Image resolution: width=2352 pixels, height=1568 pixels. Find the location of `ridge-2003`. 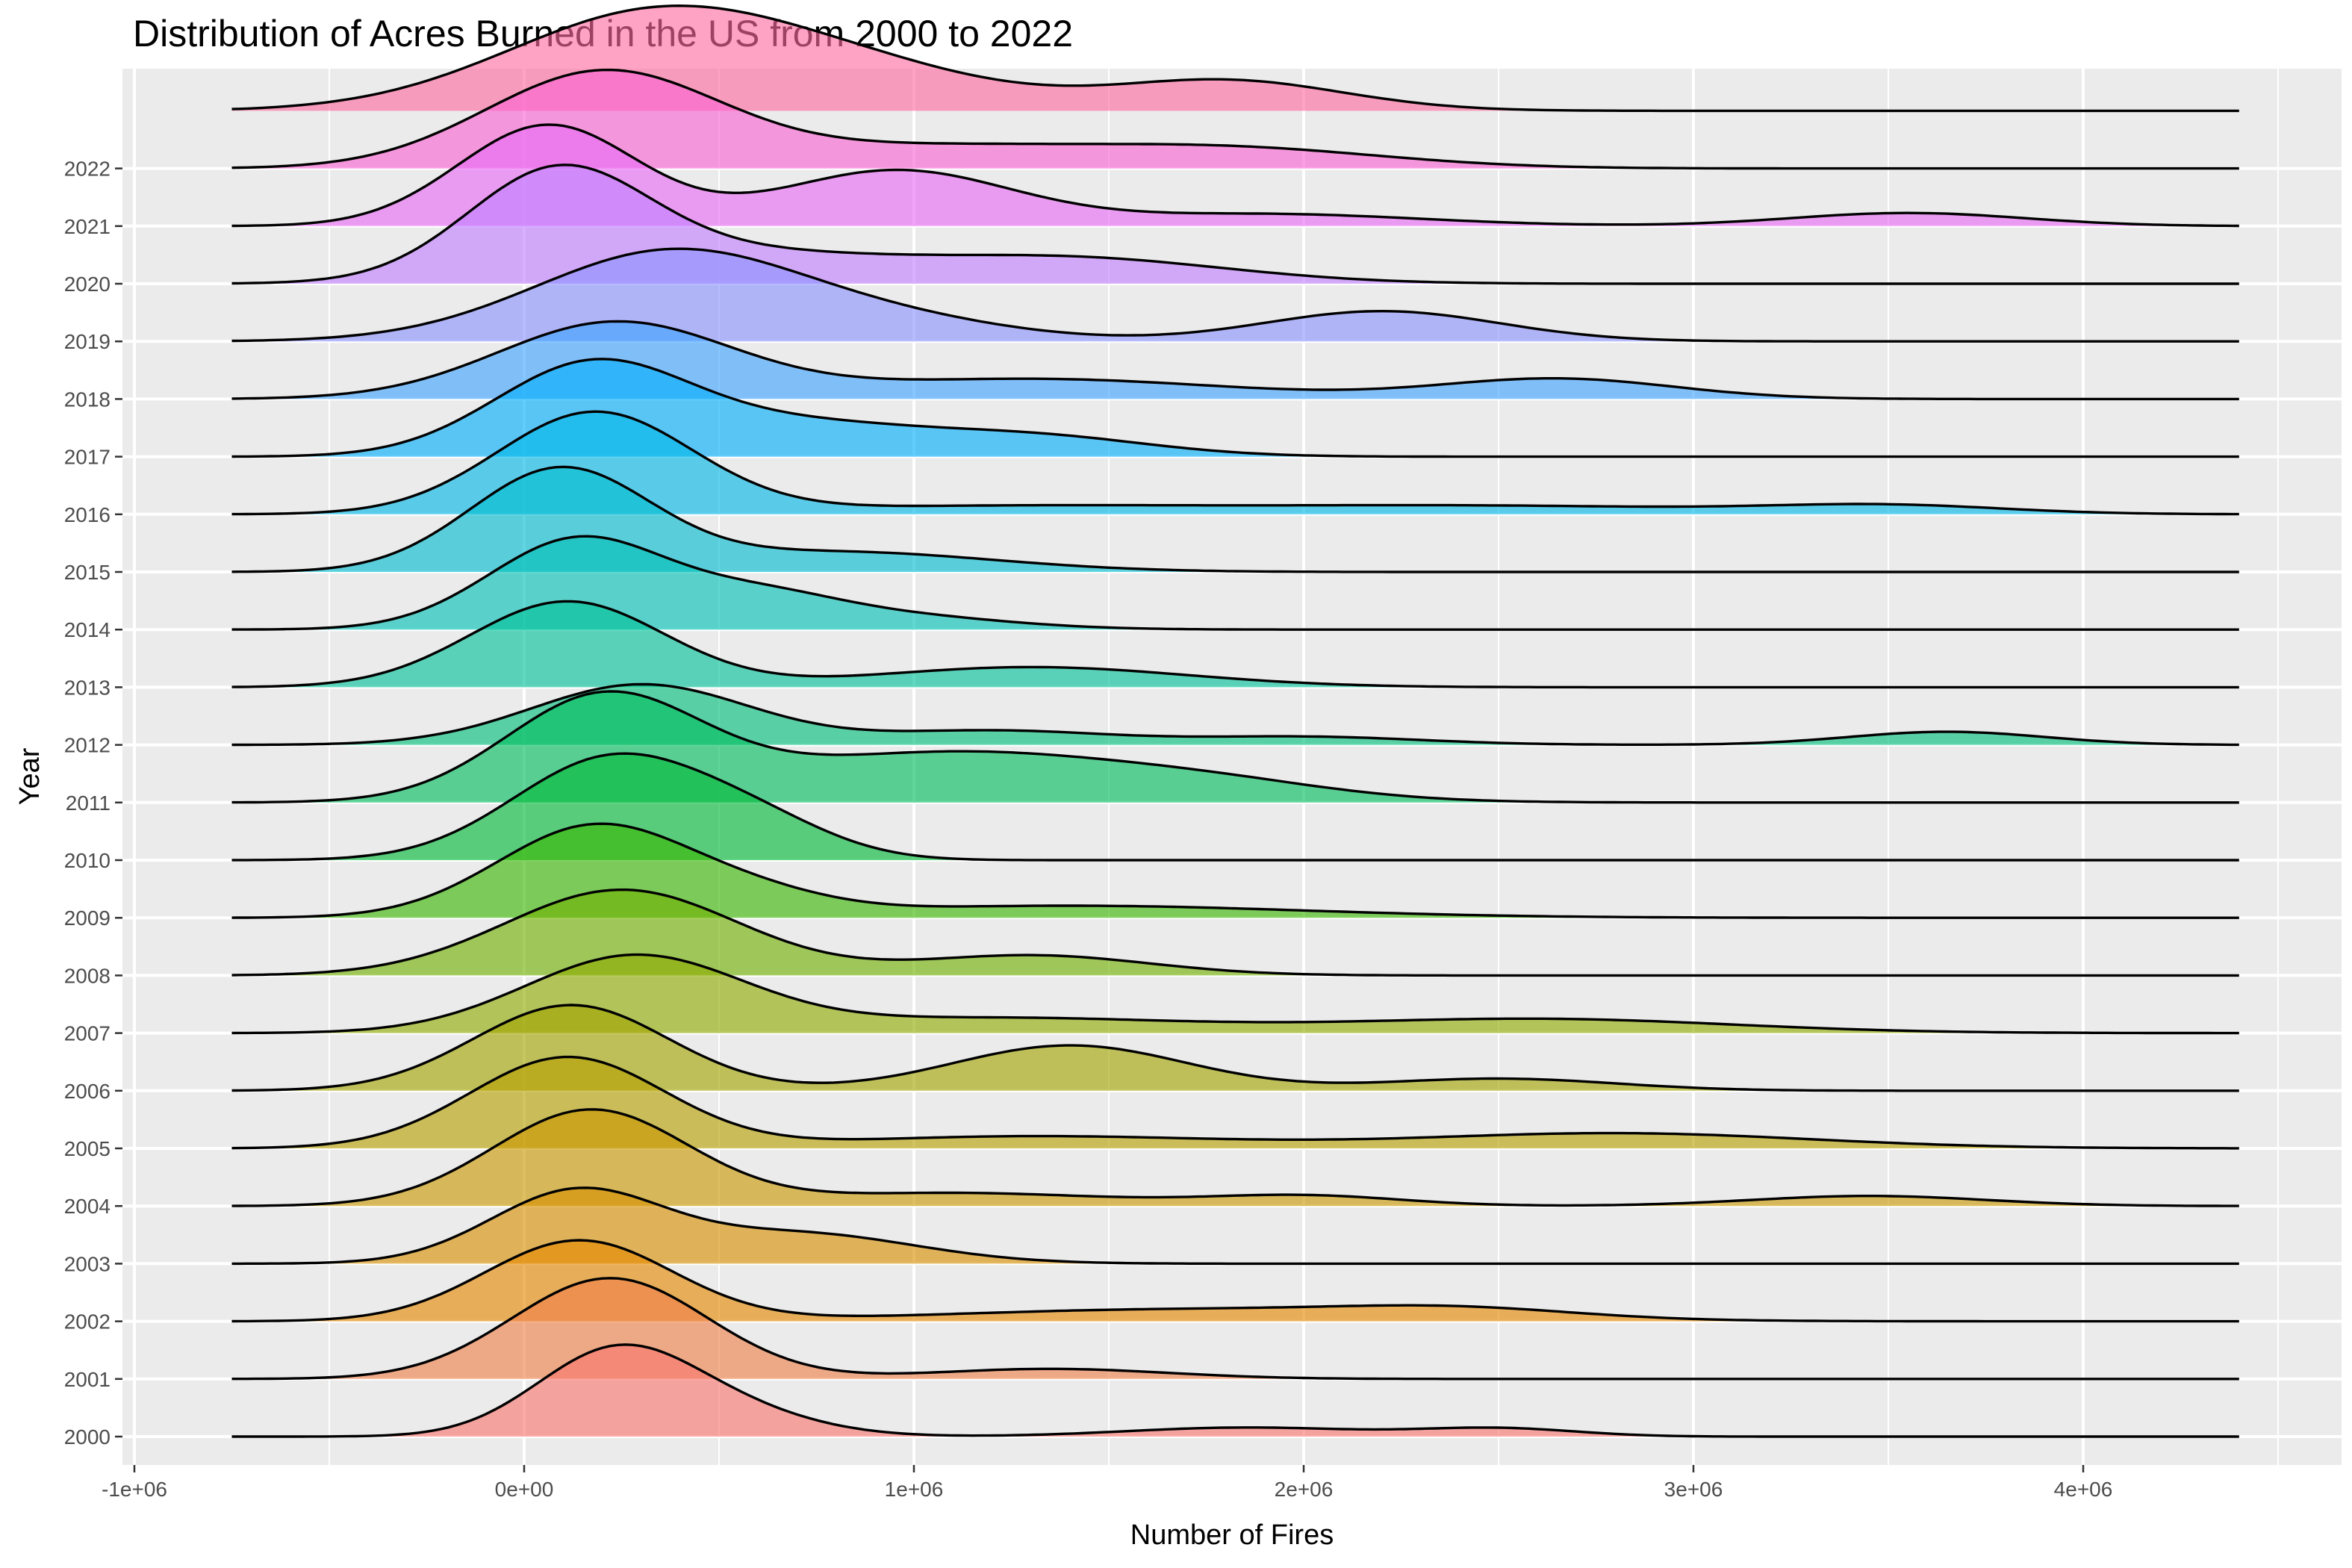

ridge-2003 is located at coordinates (1235, 1226).